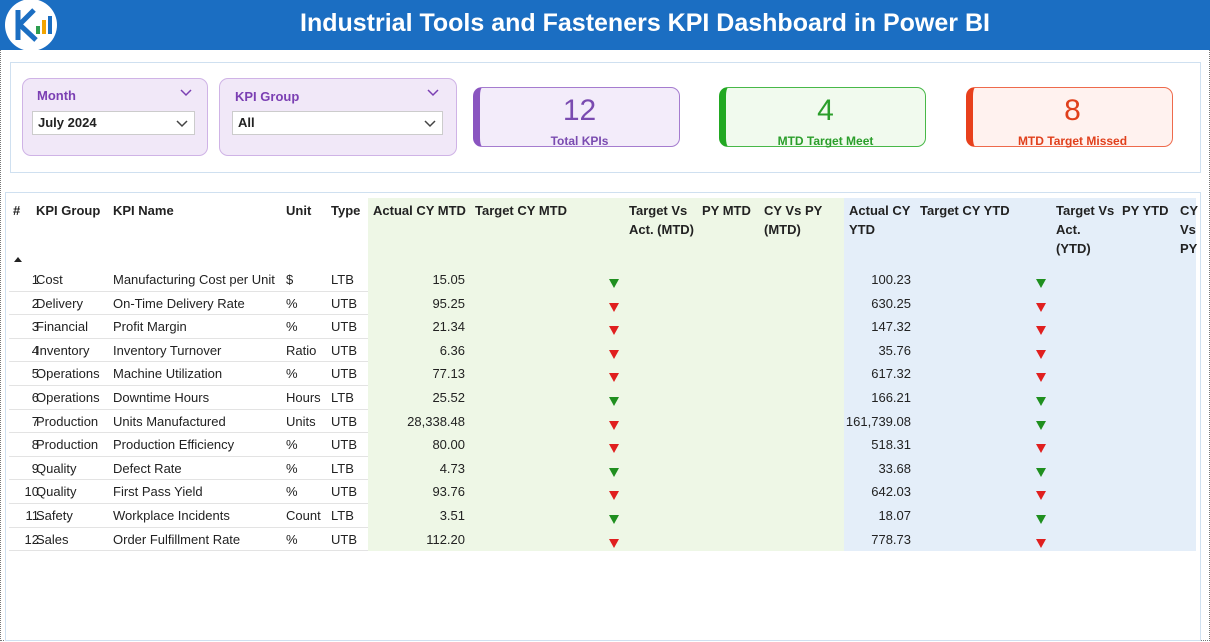  I want to click on column-header: Target CY MTD, so click(521, 210).